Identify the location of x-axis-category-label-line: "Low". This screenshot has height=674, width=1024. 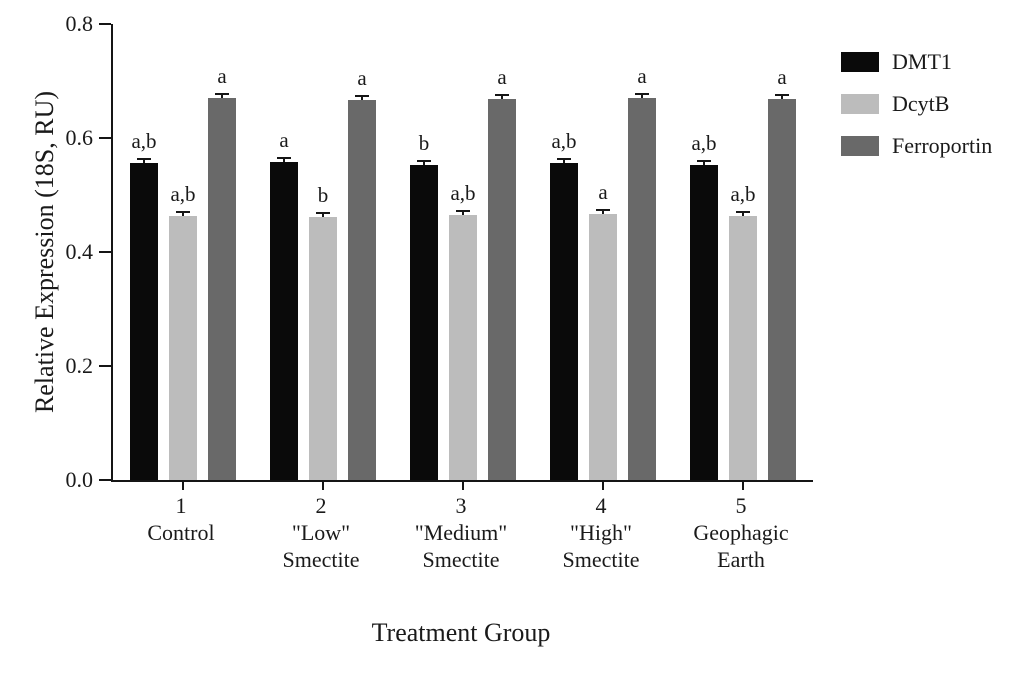
(321, 532).